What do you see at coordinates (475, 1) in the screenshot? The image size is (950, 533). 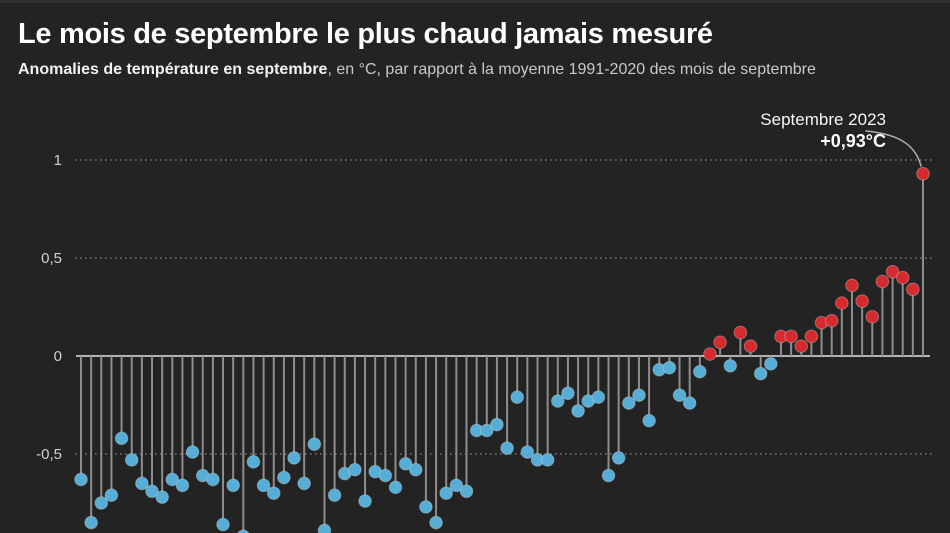 I see `window-top-edge` at bounding box center [475, 1].